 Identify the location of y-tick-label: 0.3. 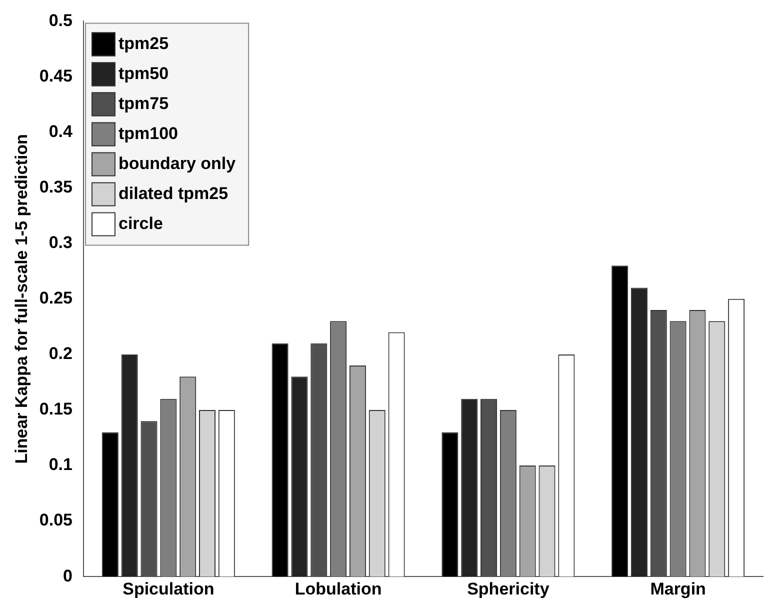
(60, 242).